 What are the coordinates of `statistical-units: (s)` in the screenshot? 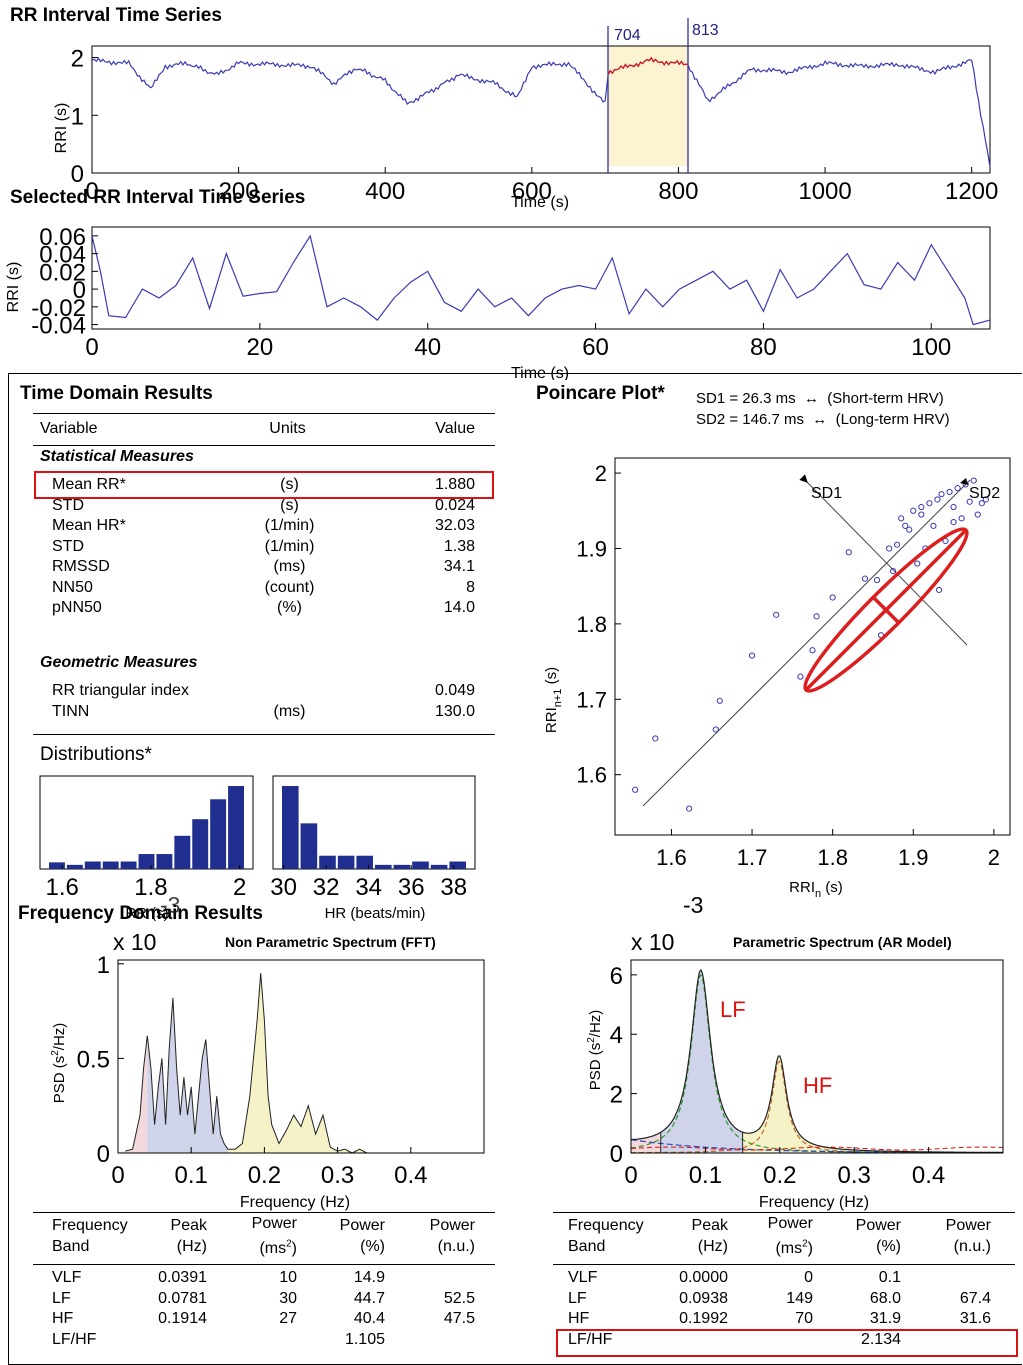 It's located at (289, 484).